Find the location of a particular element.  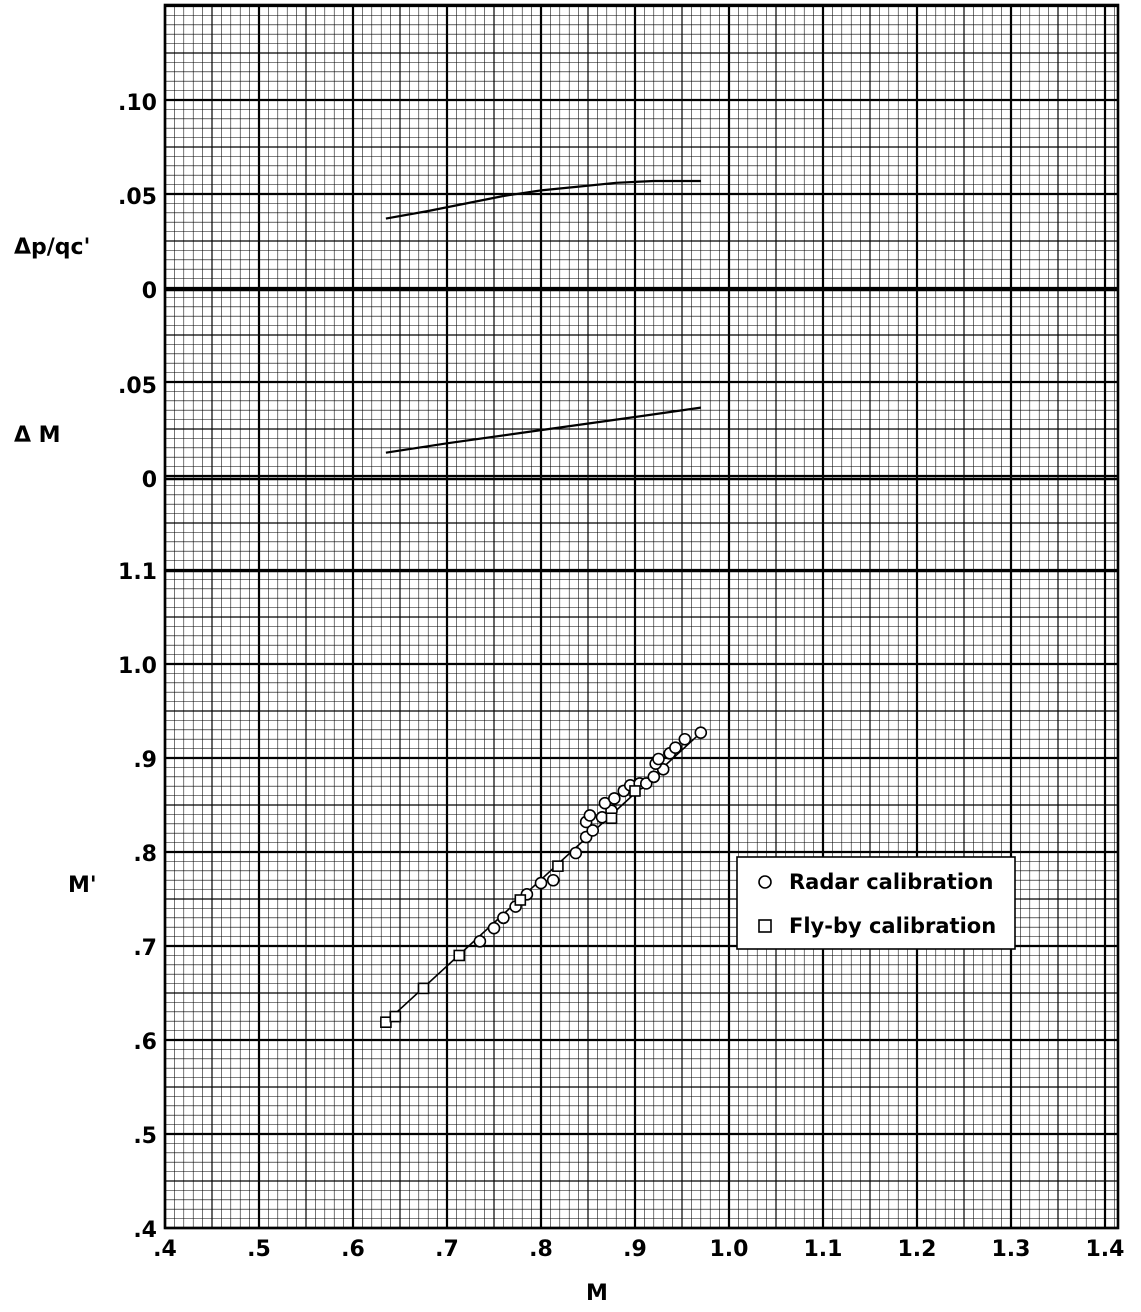

legend-square-marker is located at coordinates (765, 926).